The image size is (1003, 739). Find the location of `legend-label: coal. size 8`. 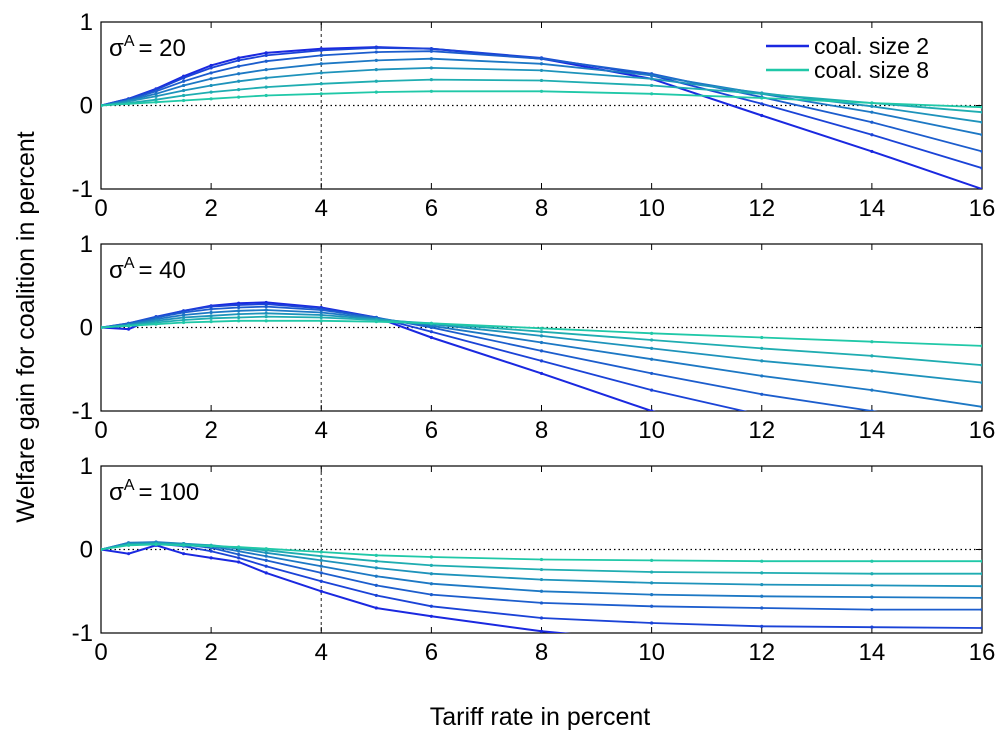

legend-label: coal. size 8 is located at coordinates (871, 70).